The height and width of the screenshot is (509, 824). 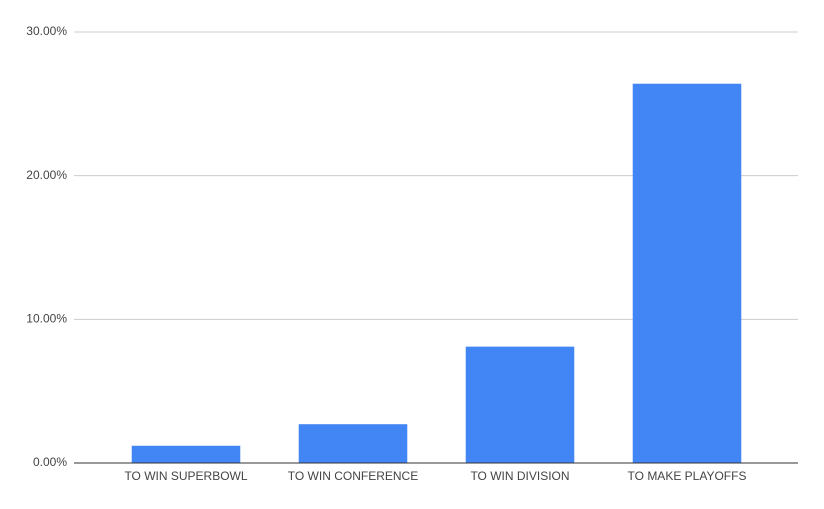 What do you see at coordinates (46, 31) in the screenshot?
I see `y-tick-label: 30.00%` at bounding box center [46, 31].